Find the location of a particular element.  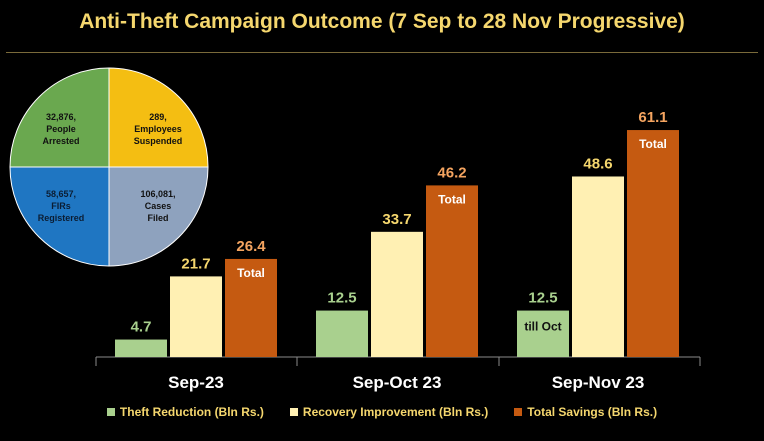

legend-swatch-recovery-improvement is located at coordinates (293, 412).